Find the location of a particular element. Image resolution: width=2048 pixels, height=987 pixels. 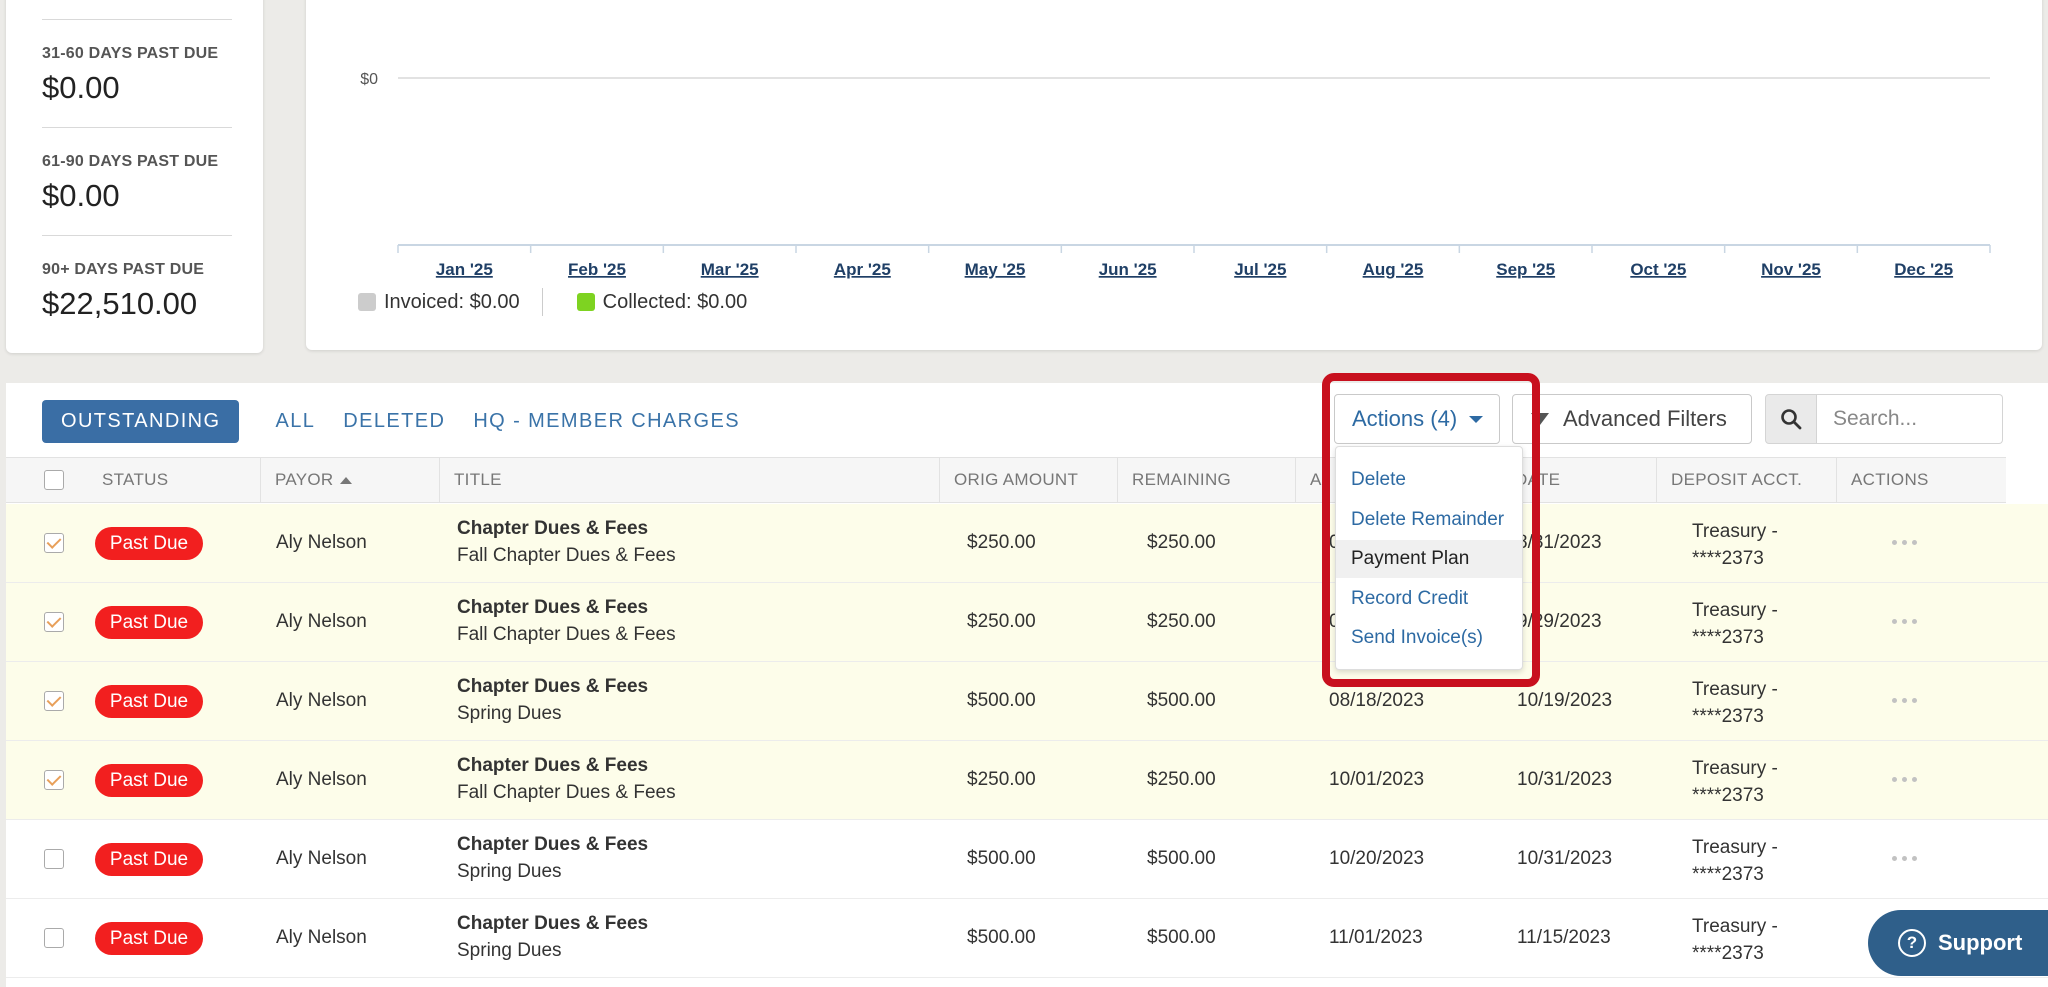

column-payor: PAYOR is located at coordinates (349, 480).